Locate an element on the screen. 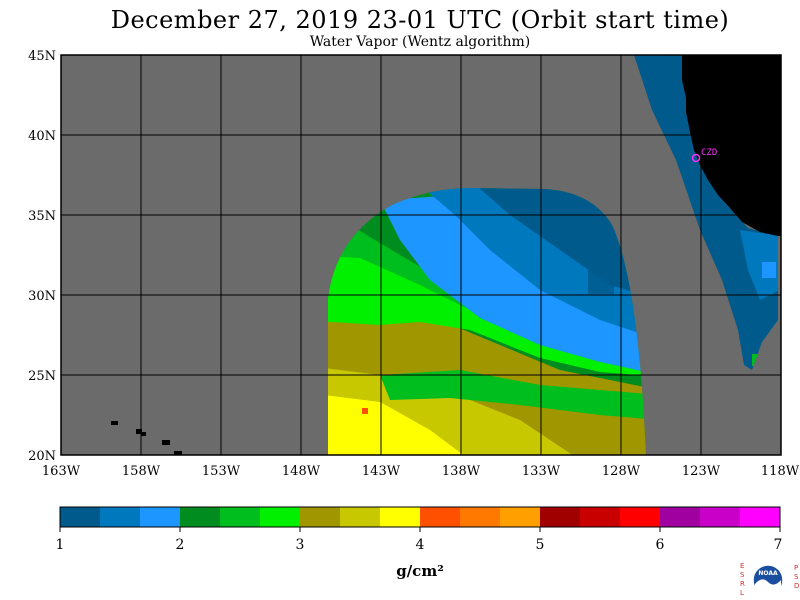 This screenshot has height=600, width=800. swath-red-dot is located at coordinates (365, 411).